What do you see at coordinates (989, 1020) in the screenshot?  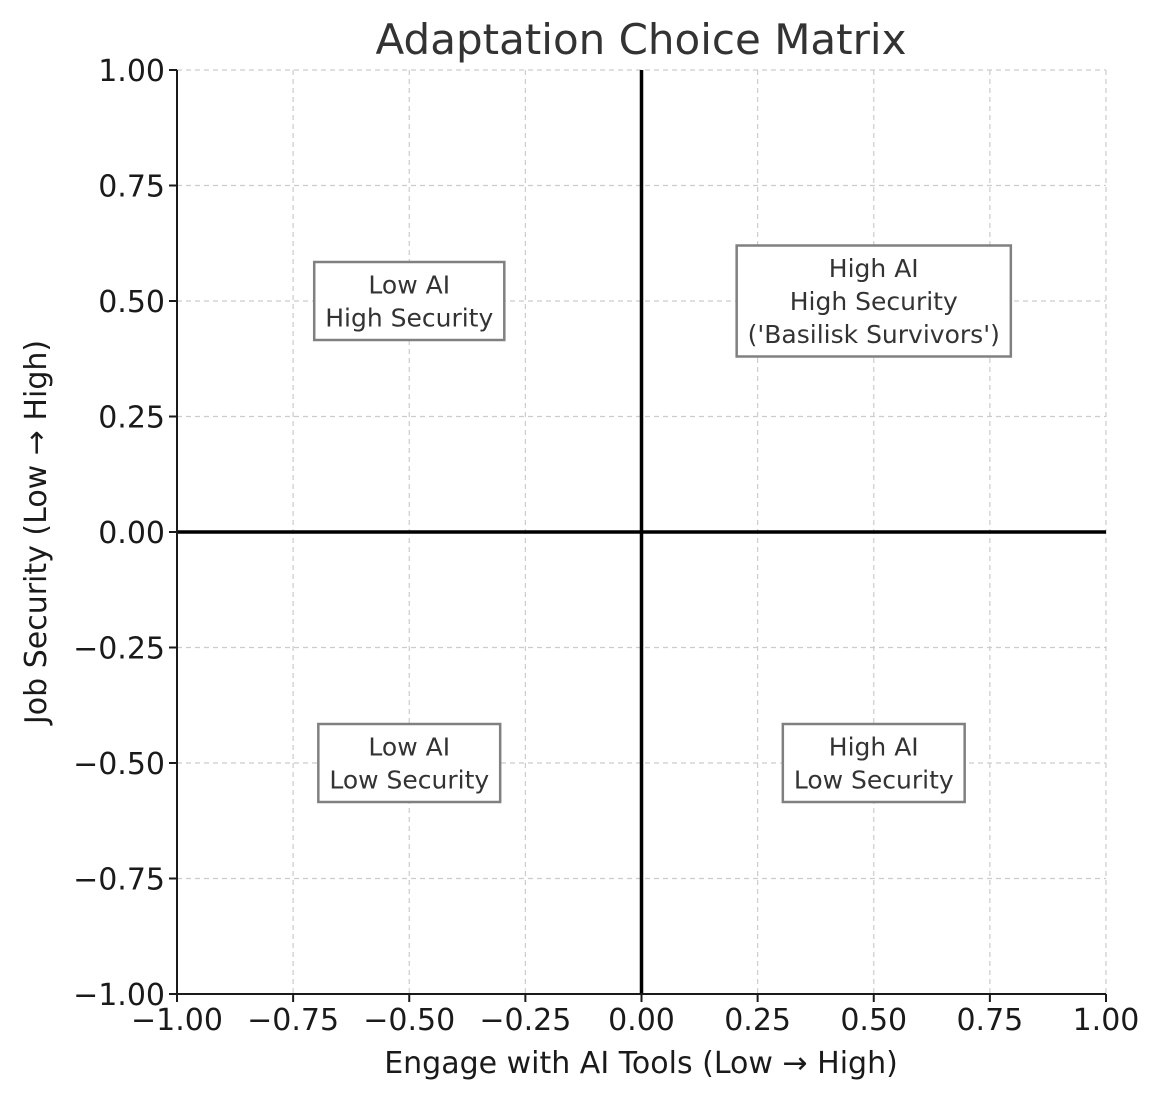 I see `x-tick-label: 0.75` at bounding box center [989, 1020].